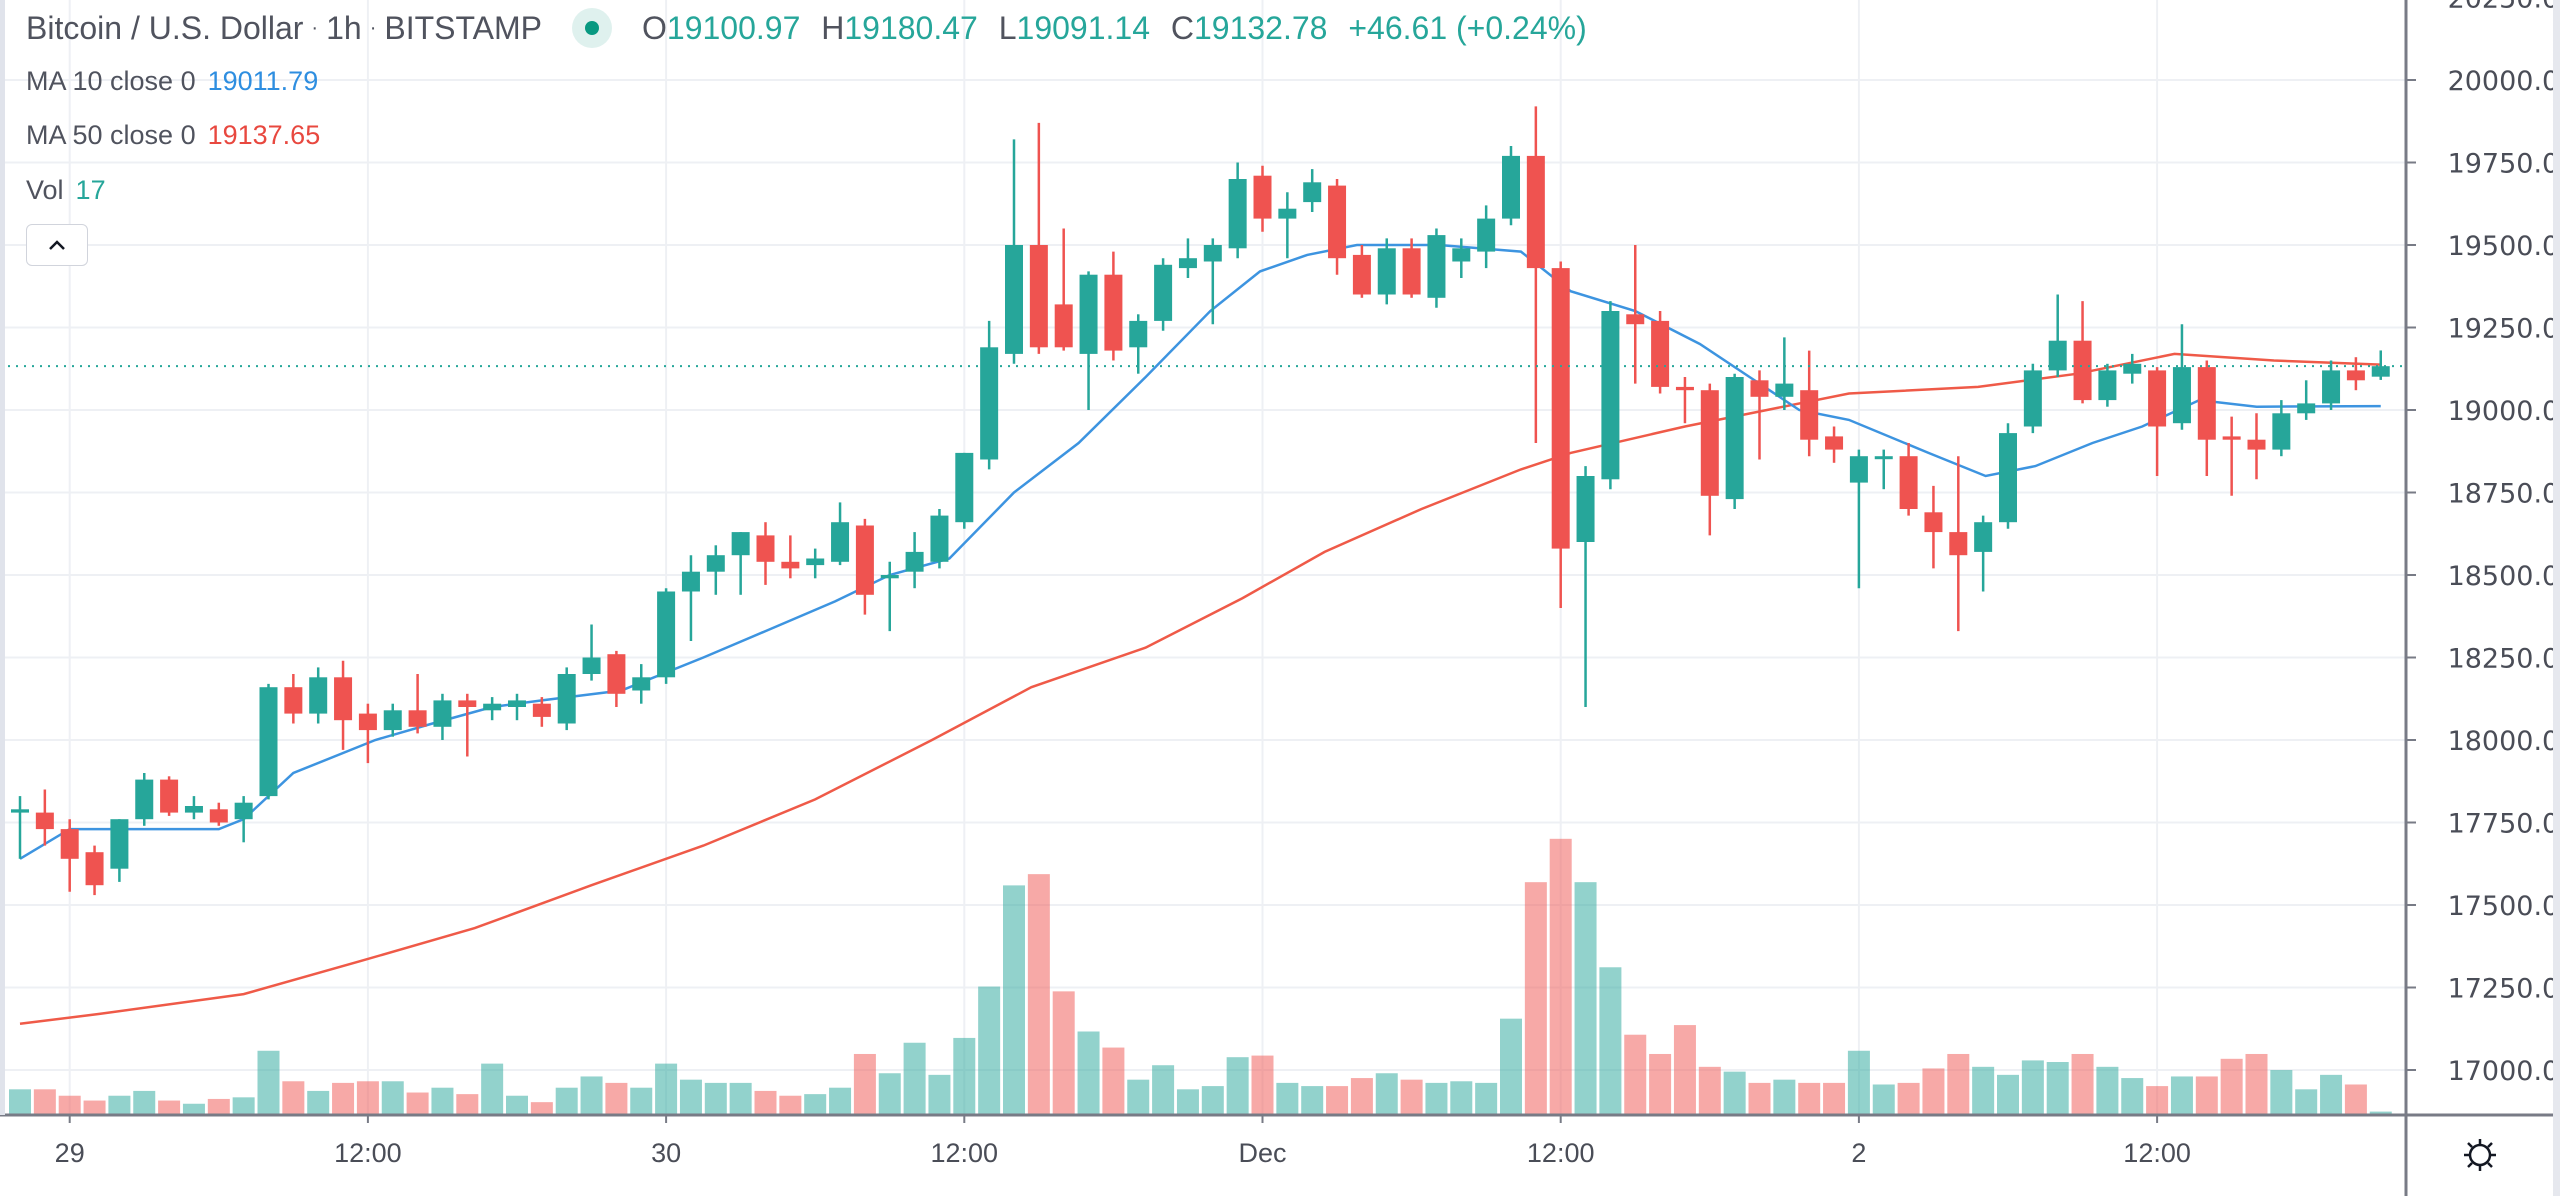 Image resolution: width=2560 pixels, height=1196 pixels. What do you see at coordinates (1083, 27) in the screenshot?
I see `low-value: 19091.14` at bounding box center [1083, 27].